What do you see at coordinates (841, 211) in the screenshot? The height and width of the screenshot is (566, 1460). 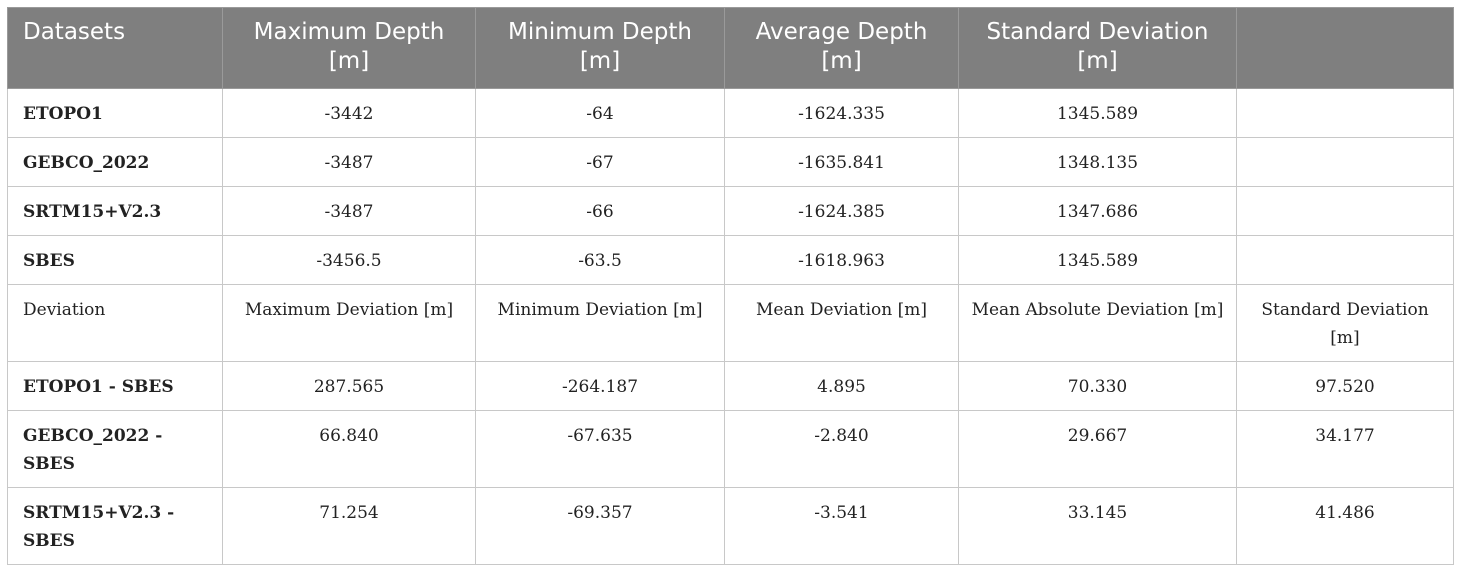 I see `avg-depth-cell: -1624.385` at bounding box center [841, 211].